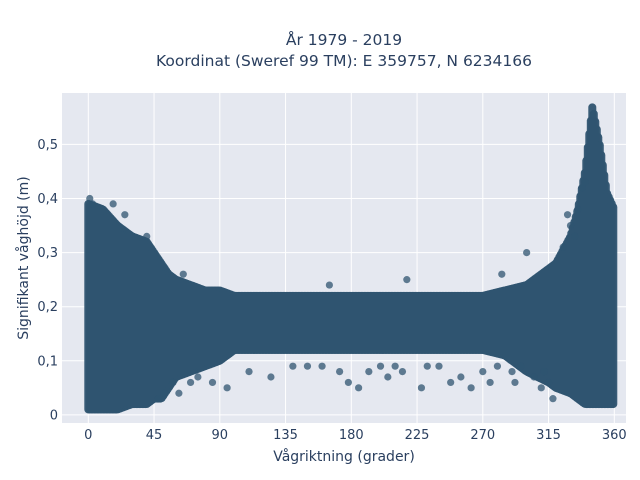 The image size is (640, 480). I want to click on y-axis-ticks: 0 0,1 0,2 0,3 0,4 0,5, so click(47, 280).